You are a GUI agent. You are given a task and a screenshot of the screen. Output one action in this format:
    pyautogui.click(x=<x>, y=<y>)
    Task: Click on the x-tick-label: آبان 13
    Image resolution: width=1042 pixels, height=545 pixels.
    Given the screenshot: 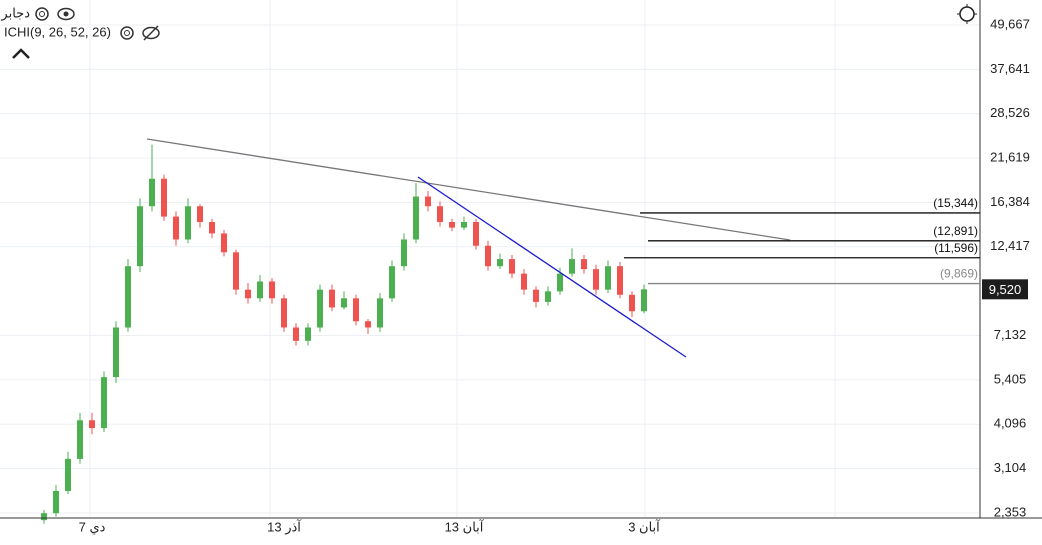 What is the action you would take?
    pyautogui.click(x=465, y=526)
    